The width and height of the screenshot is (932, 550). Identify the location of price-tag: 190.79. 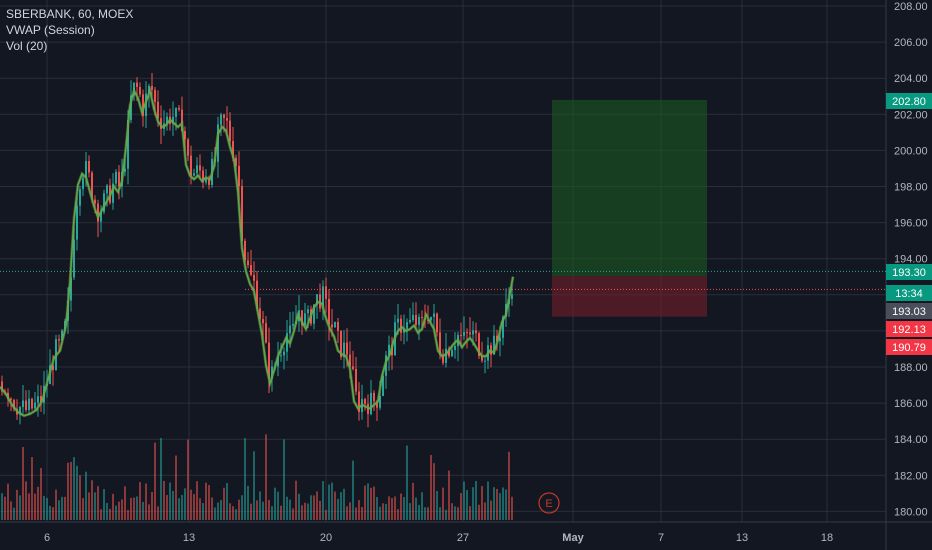
(909, 347).